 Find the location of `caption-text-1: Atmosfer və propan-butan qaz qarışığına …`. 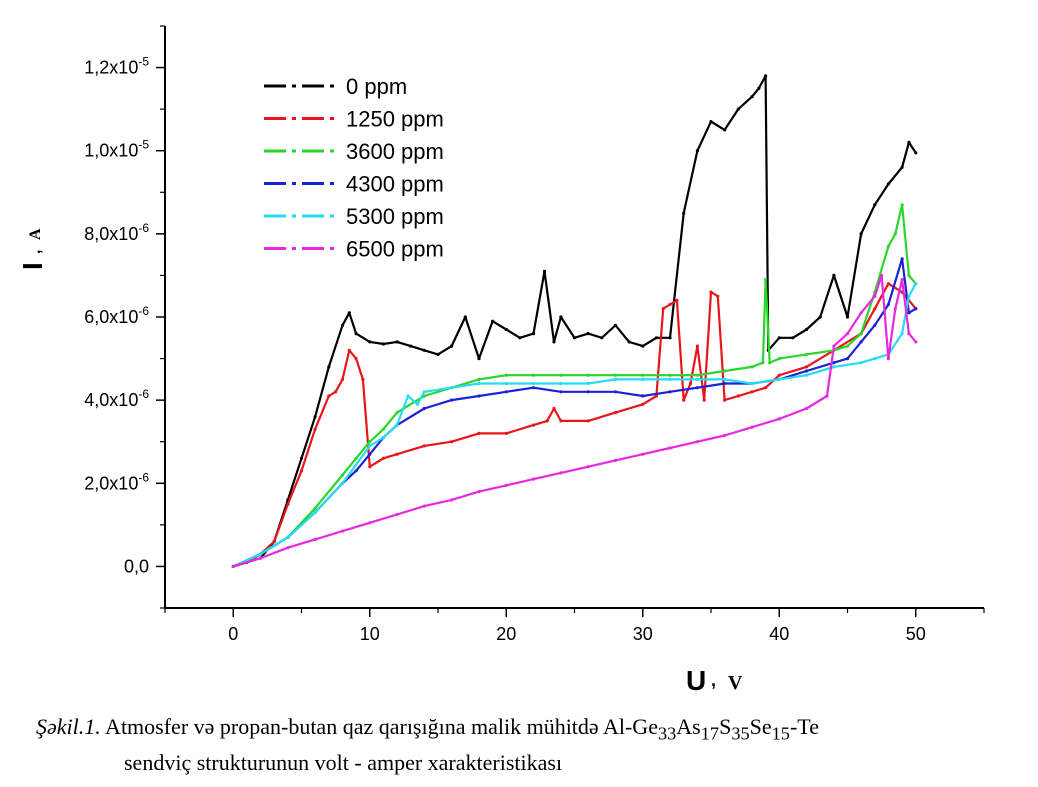

caption-text-1: Atmosfer və propan-butan qaz qarışığına … is located at coordinates (379, 726).